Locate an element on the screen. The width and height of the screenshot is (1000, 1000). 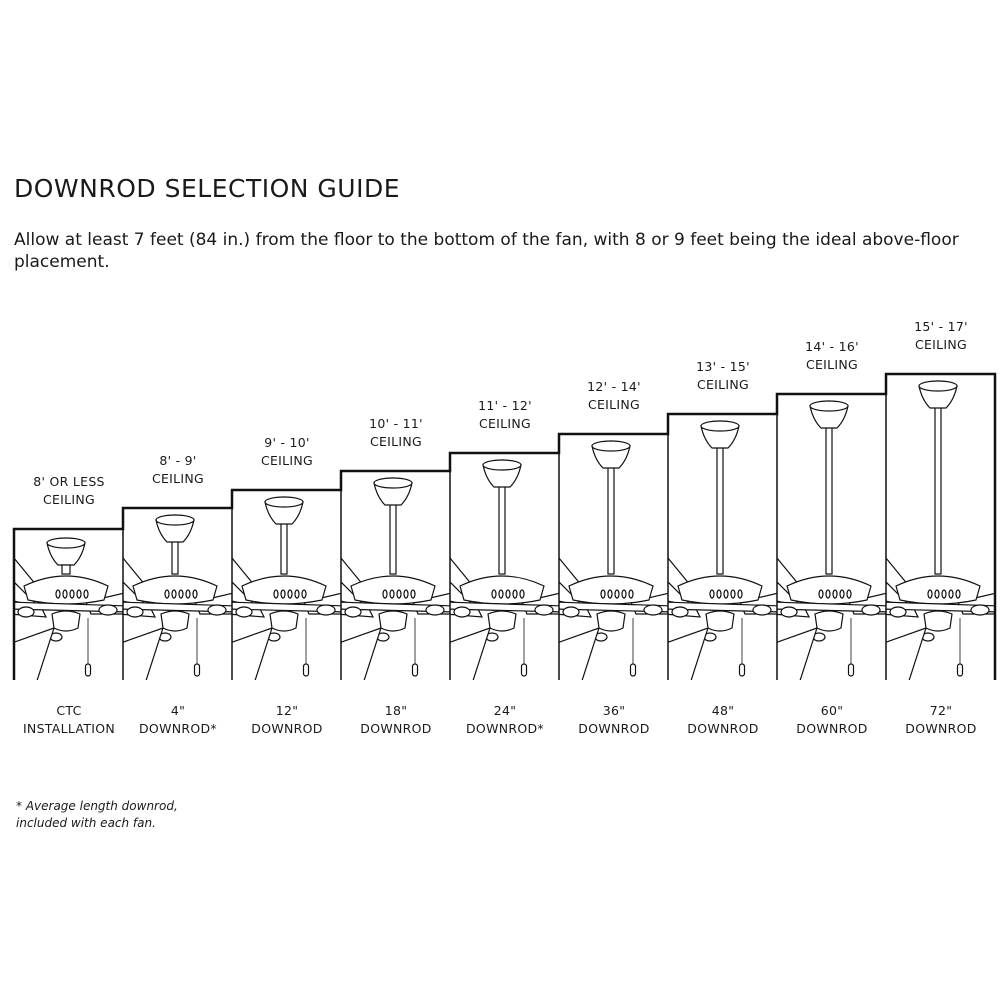
downrod-label: 60" DOWNROD is located at coordinates (832, 720).